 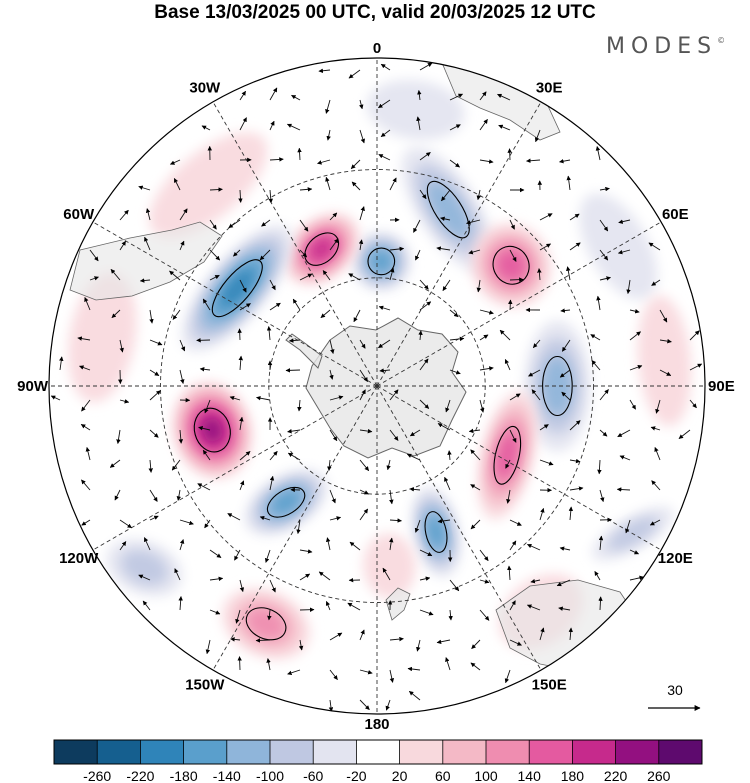 What do you see at coordinates (549, 684) in the screenshot?
I see `lon-150e-label: 150E` at bounding box center [549, 684].